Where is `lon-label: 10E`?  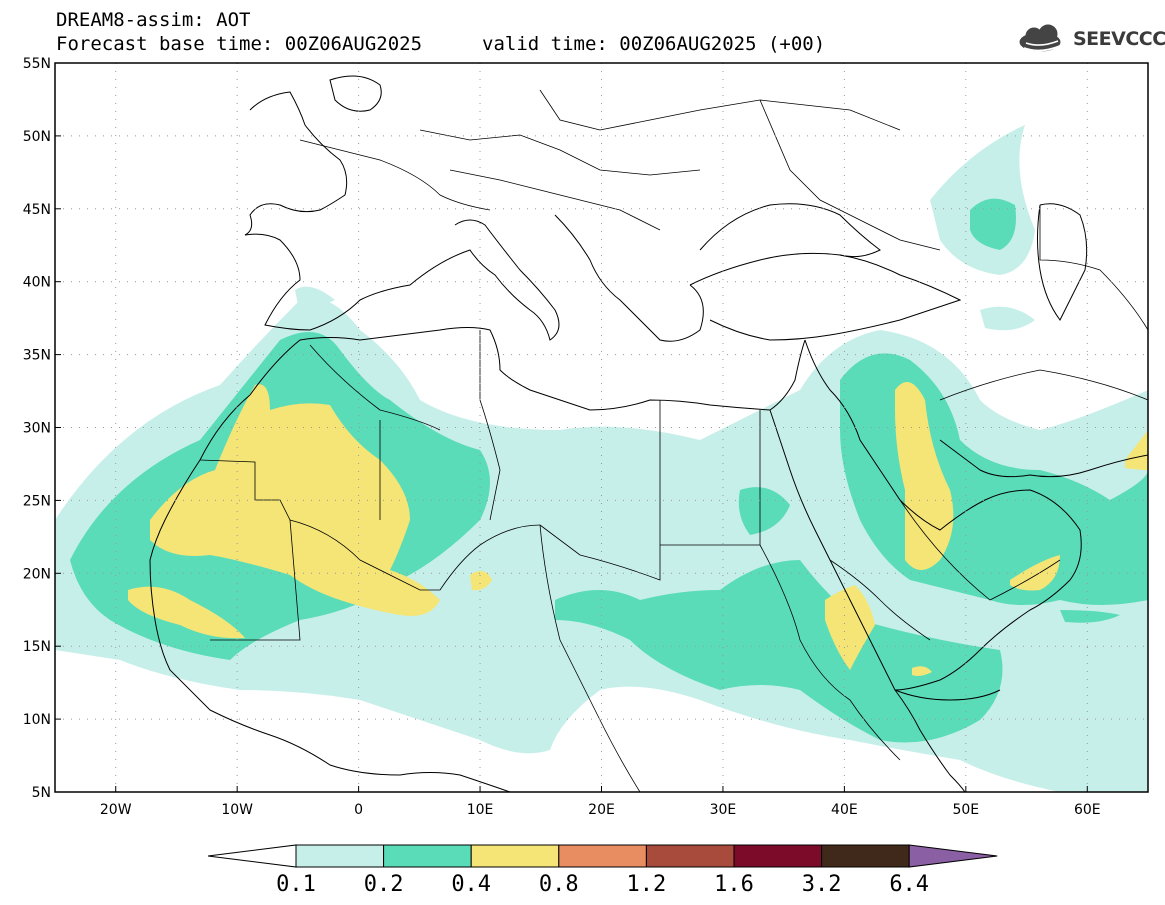 lon-label: 10E is located at coordinates (480, 810).